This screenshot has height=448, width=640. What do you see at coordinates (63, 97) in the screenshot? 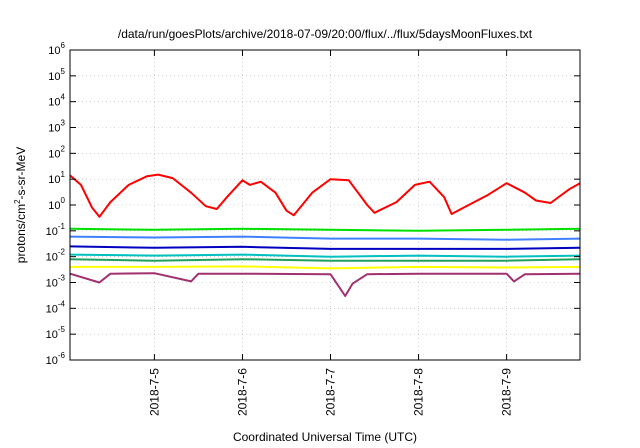
I see `y-tick-exponent: 4` at bounding box center [63, 97].